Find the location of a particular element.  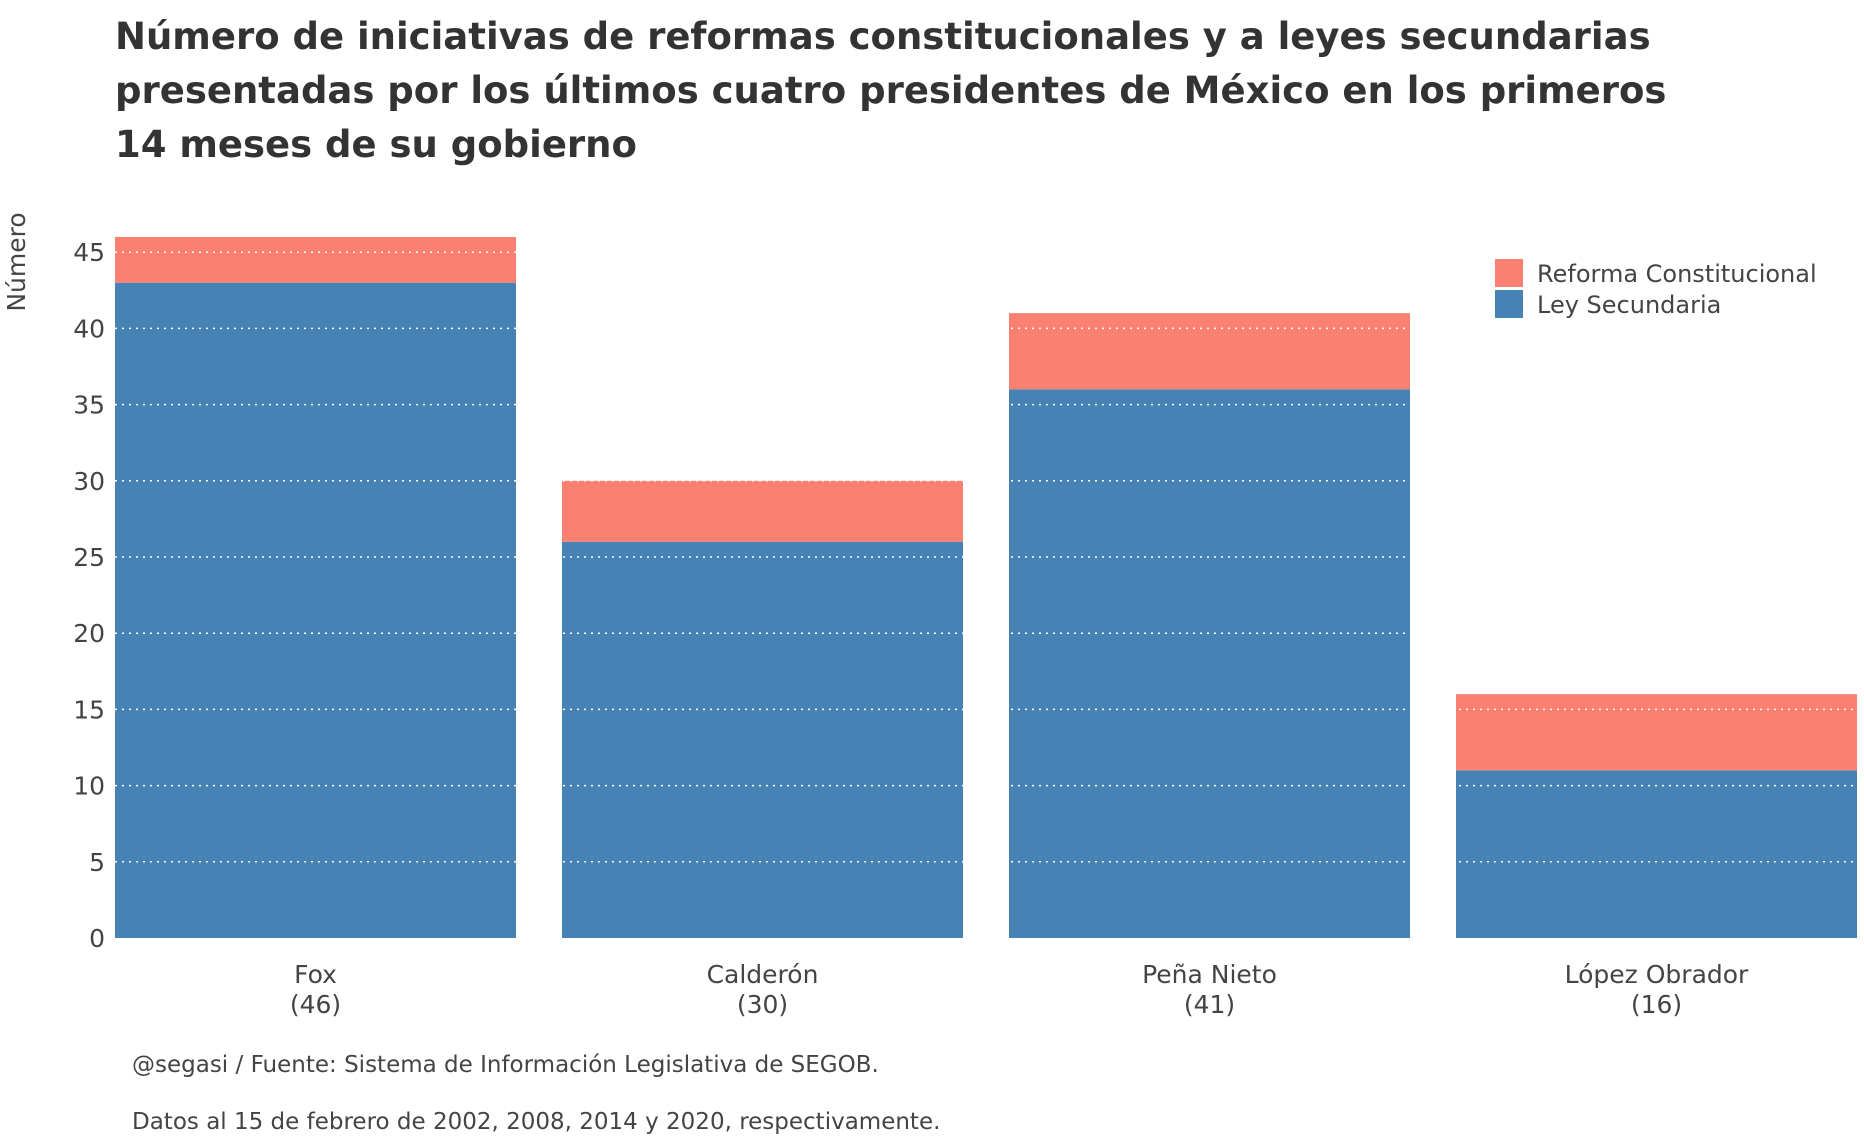

y-axis-label: Número is located at coordinates (16, 261).